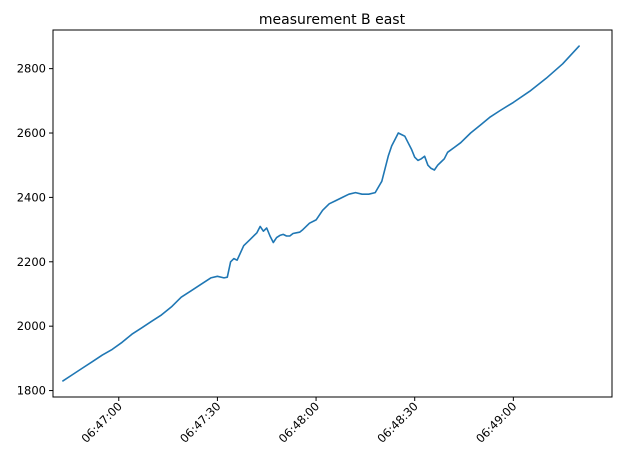  What do you see at coordinates (31, 262) in the screenshot?
I see `y-tick-label: 2200` at bounding box center [31, 262].